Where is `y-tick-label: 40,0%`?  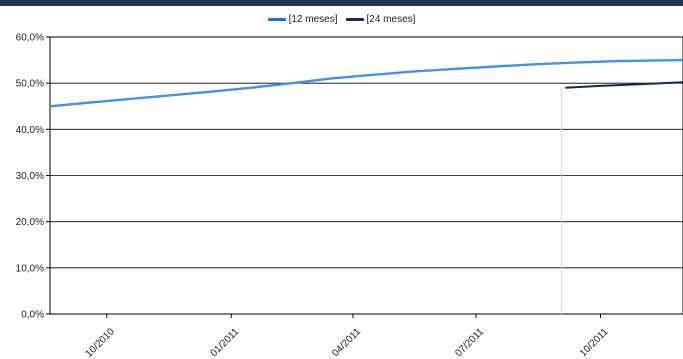
y-tick-label: 40,0% is located at coordinates (30, 130).